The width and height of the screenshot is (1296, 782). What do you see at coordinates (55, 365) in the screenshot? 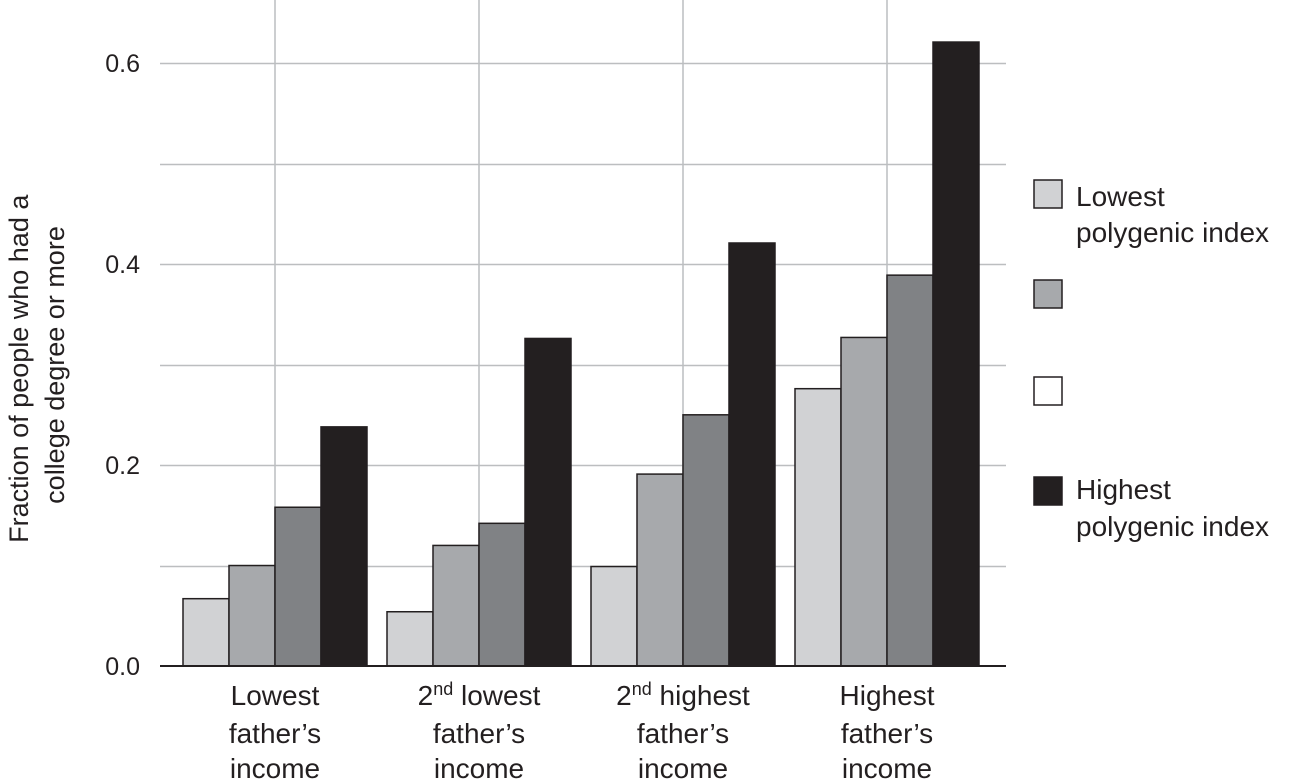
I see `y-axis-label-line-2: college degree or more` at bounding box center [55, 365].